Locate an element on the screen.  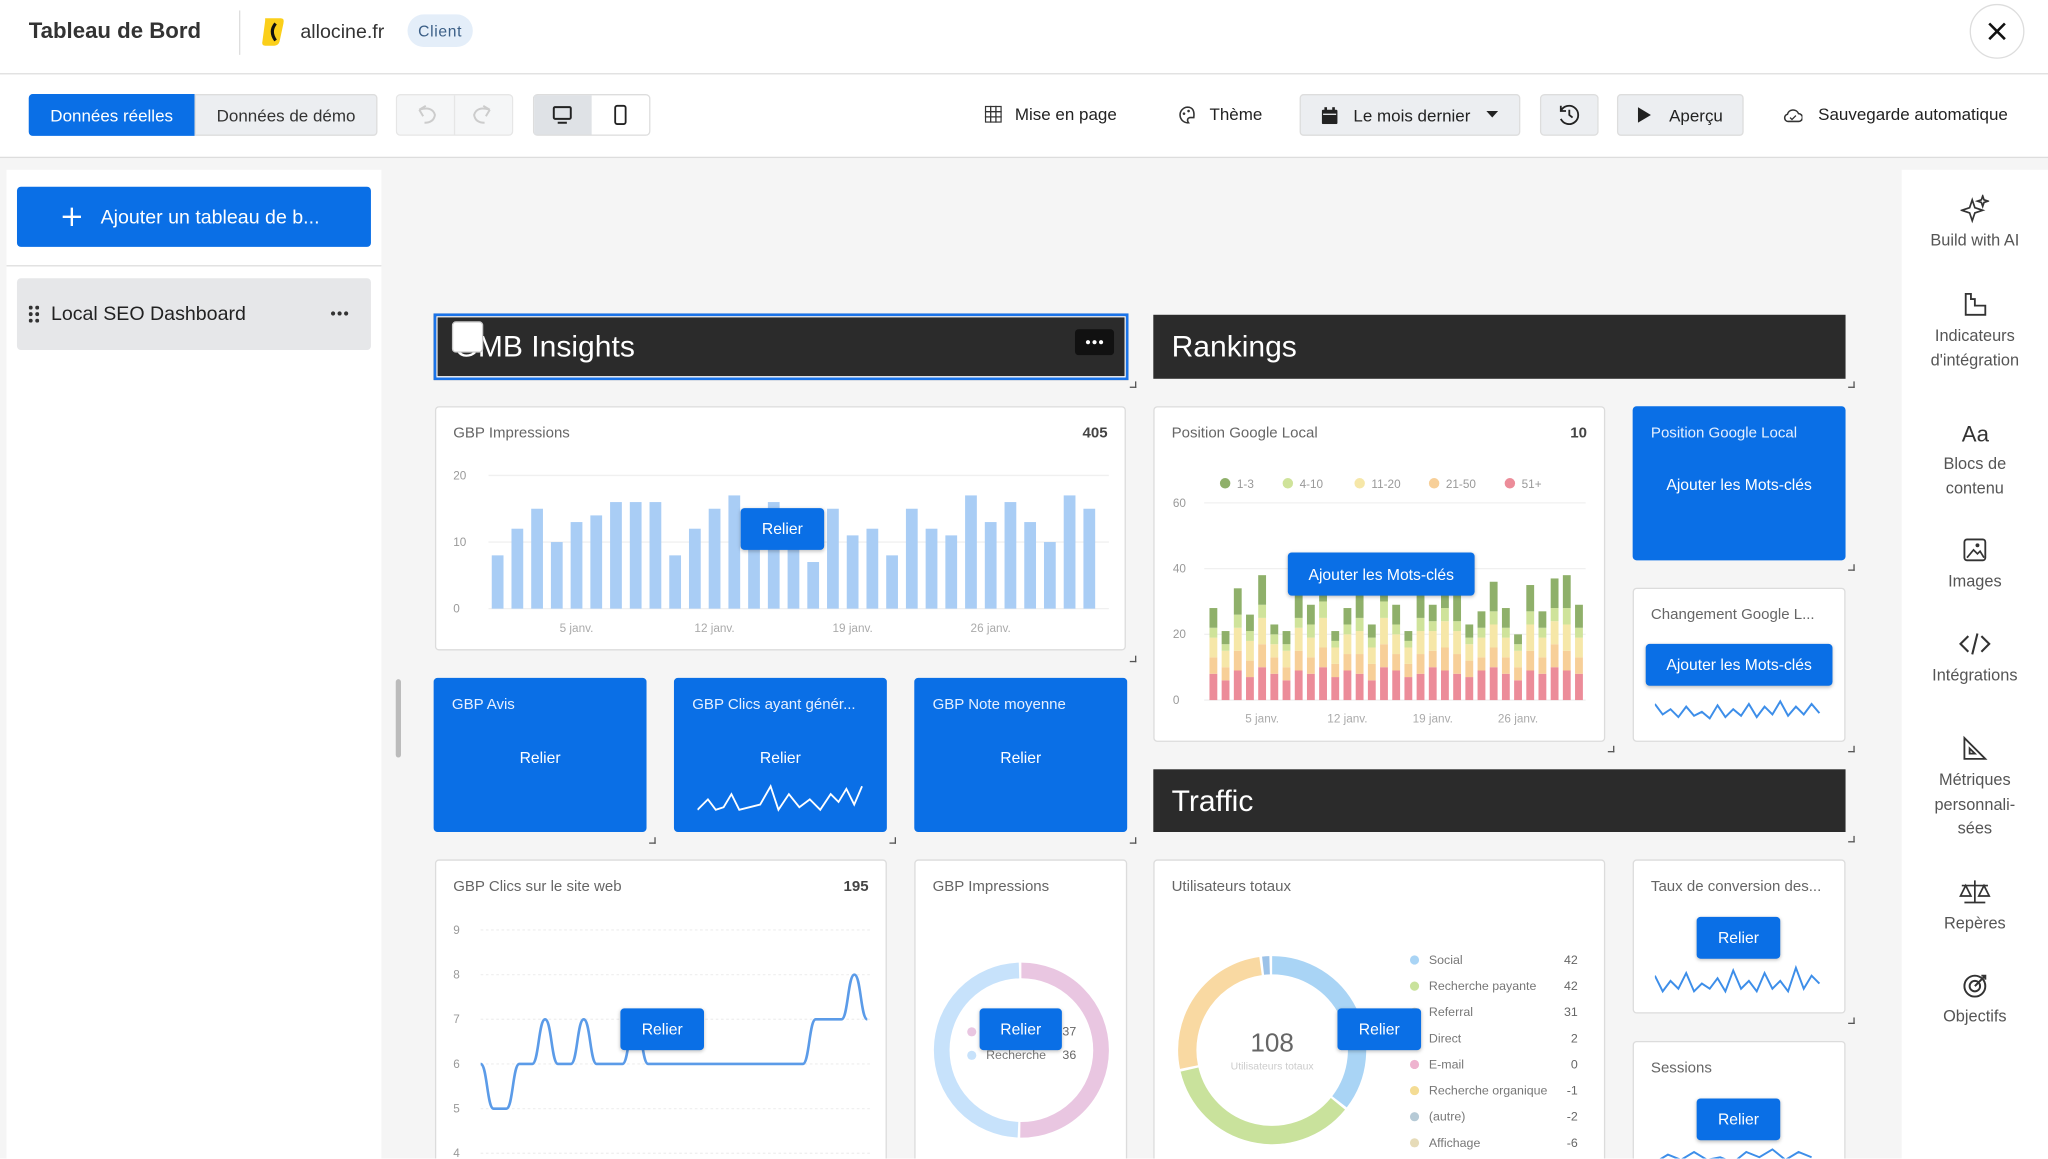
preview-button: Aperçu is located at coordinates (1680, 115).